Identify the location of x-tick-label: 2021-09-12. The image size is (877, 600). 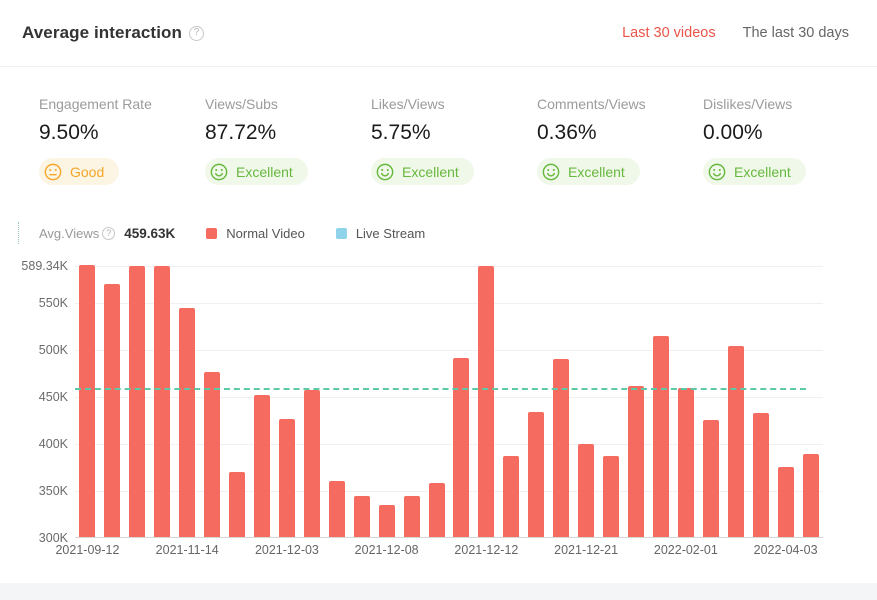
(87, 550).